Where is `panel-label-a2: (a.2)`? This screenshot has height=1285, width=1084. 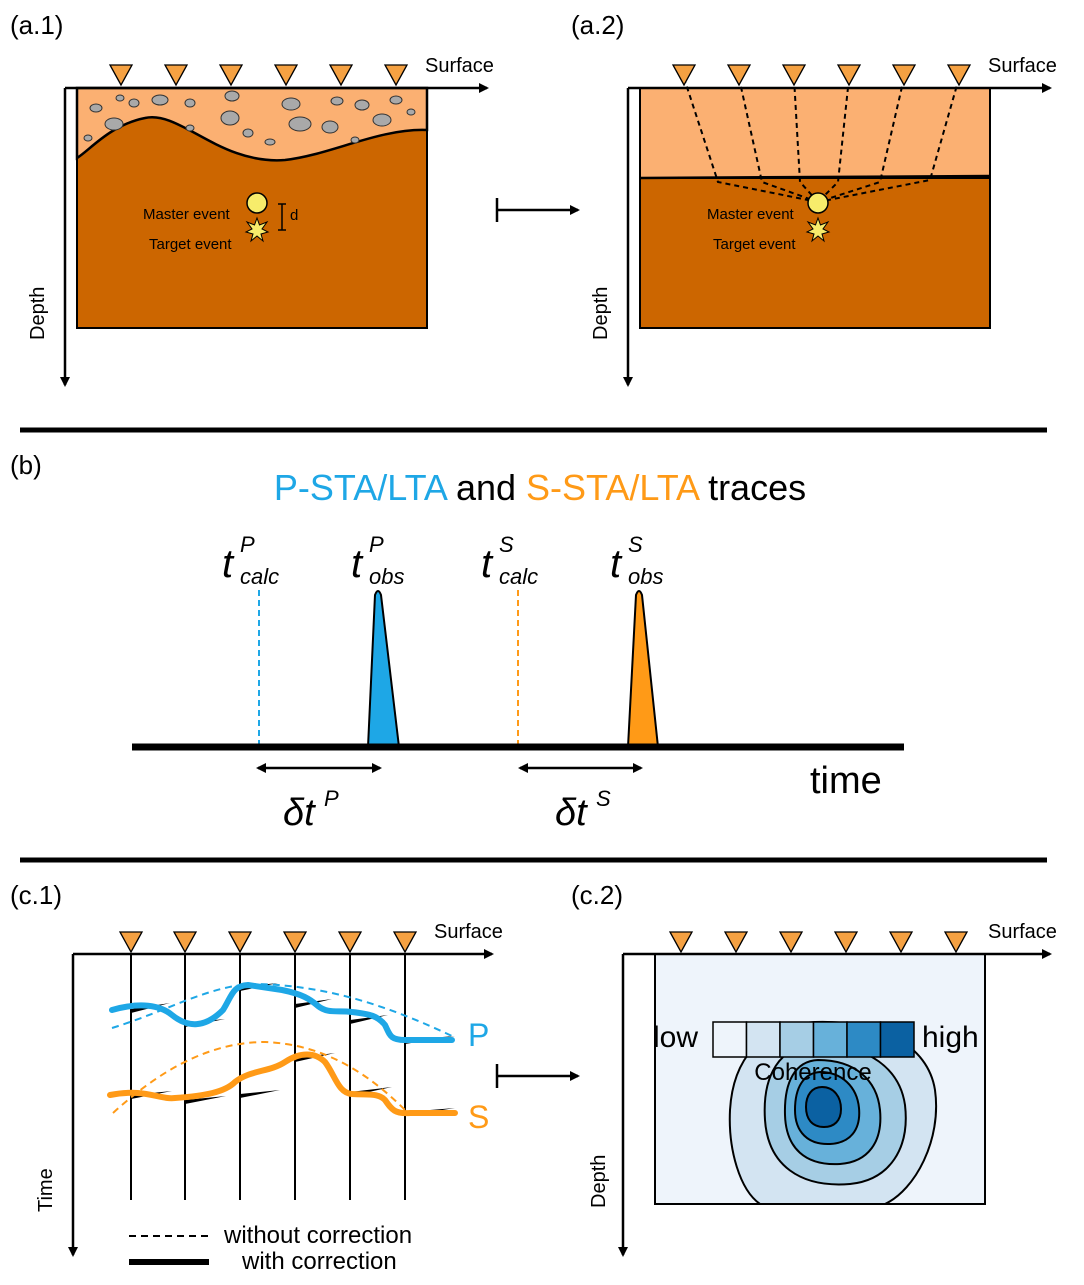
panel-label-a2: (a.2) is located at coordinates (597, 25).